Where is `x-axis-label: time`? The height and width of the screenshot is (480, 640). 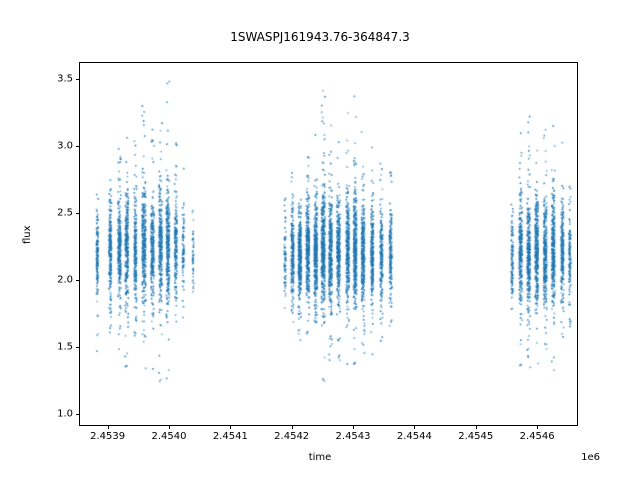
x-axis-label: time is located at coordinates (320, 457).